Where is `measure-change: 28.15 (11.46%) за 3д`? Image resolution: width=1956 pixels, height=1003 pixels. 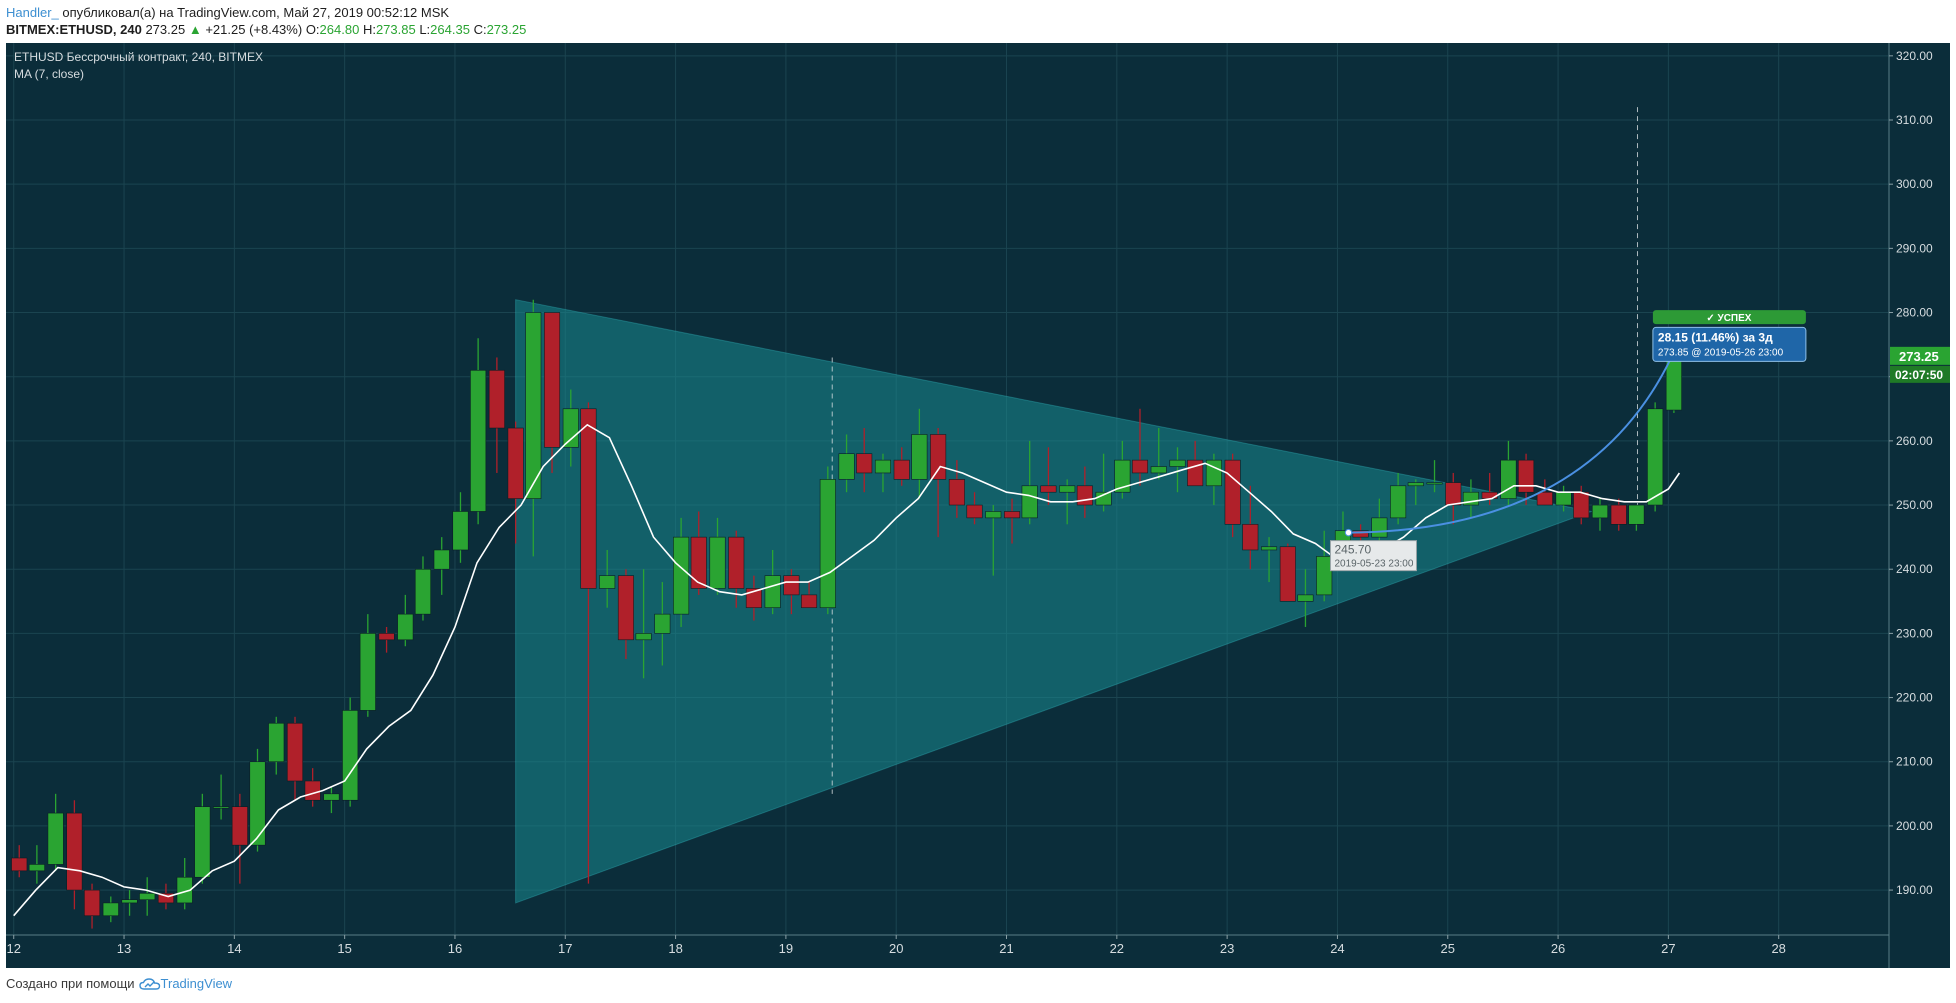
measure-change: 28.15 (11.46%) за 3д is located at coordinates (1715, 337).